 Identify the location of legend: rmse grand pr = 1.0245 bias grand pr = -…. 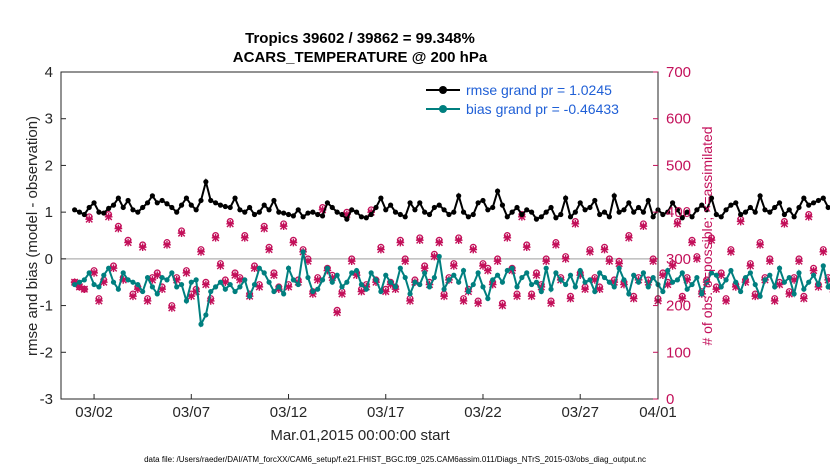
(535, 99).